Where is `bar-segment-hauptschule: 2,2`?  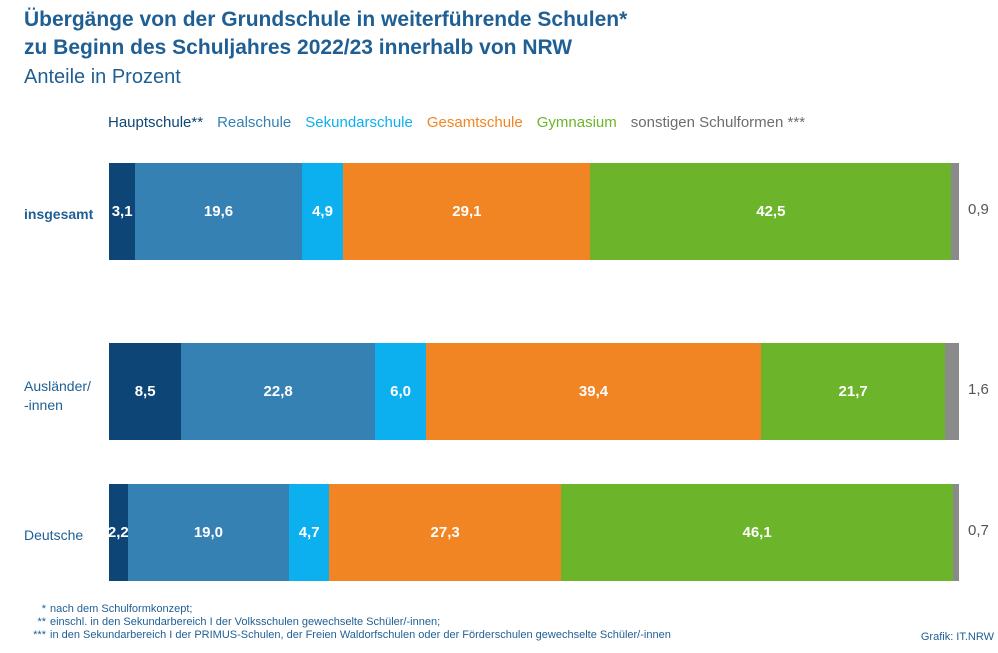
bar-segment-hauptschule: 2,2 is located at coordinates (118, 532).